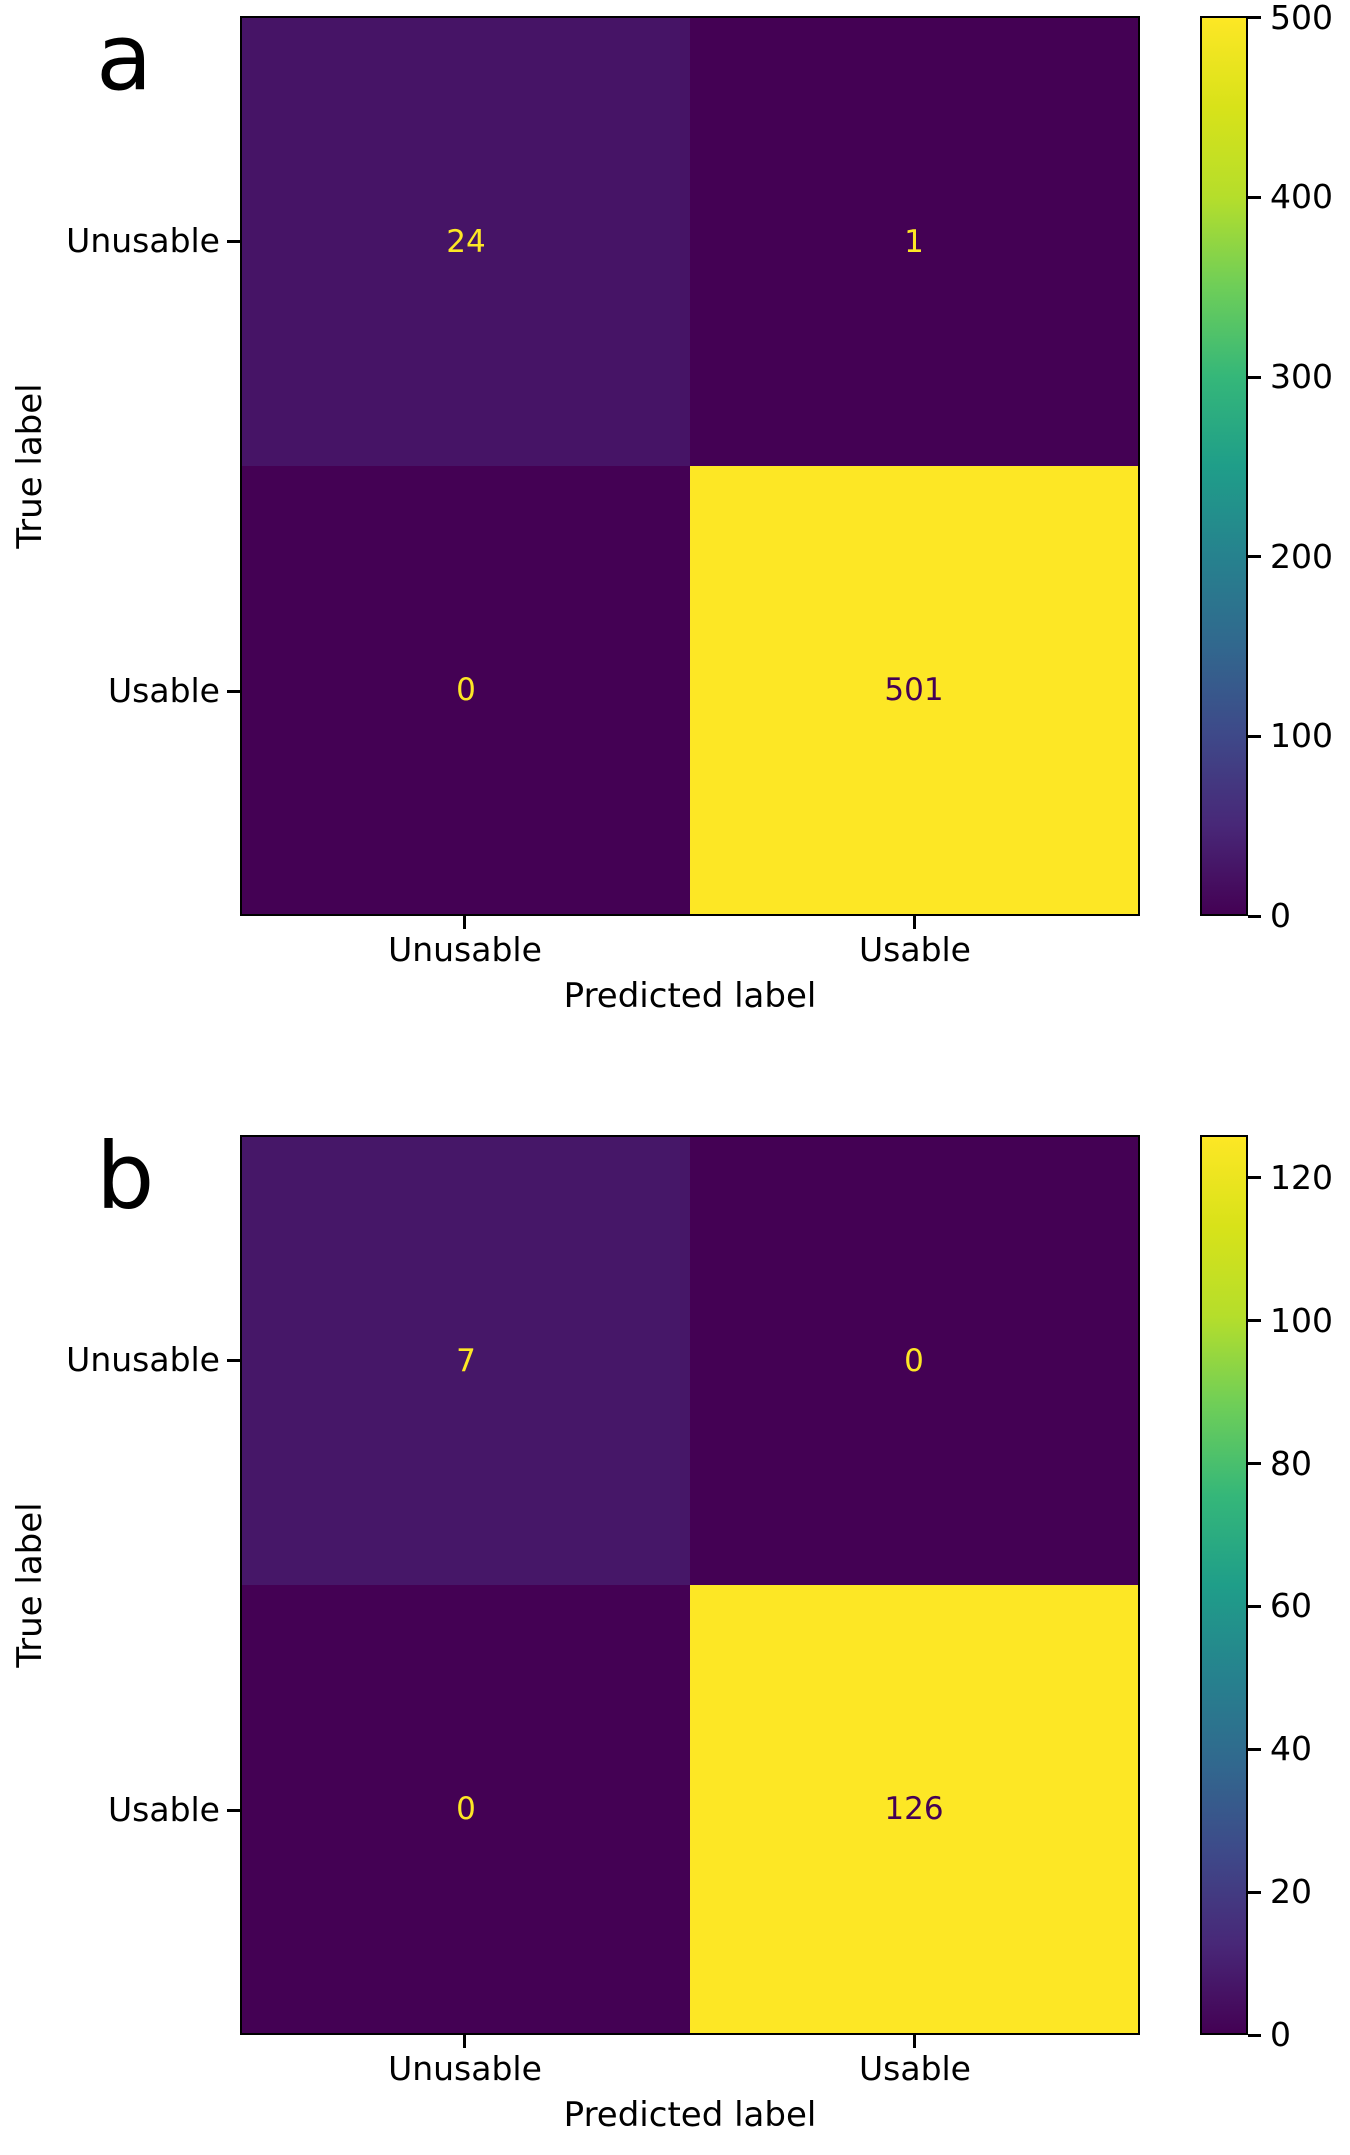 The width and height of the screenshot is (1350, 2155). Describe the element at coordinates (1301, 18) in the screenshot. I see `colorbar-tick-label: 500` at that location.